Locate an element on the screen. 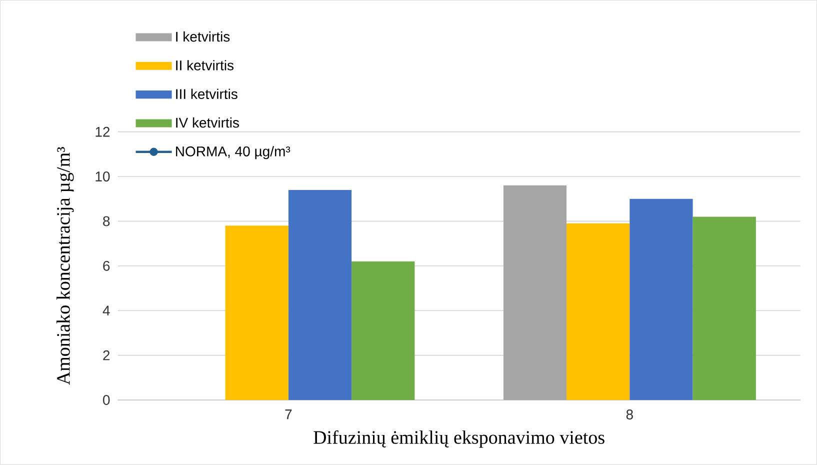 The width and height of the screenshot is (817, 465). y-tick-label: 12 is located at coordinates (103, 132).